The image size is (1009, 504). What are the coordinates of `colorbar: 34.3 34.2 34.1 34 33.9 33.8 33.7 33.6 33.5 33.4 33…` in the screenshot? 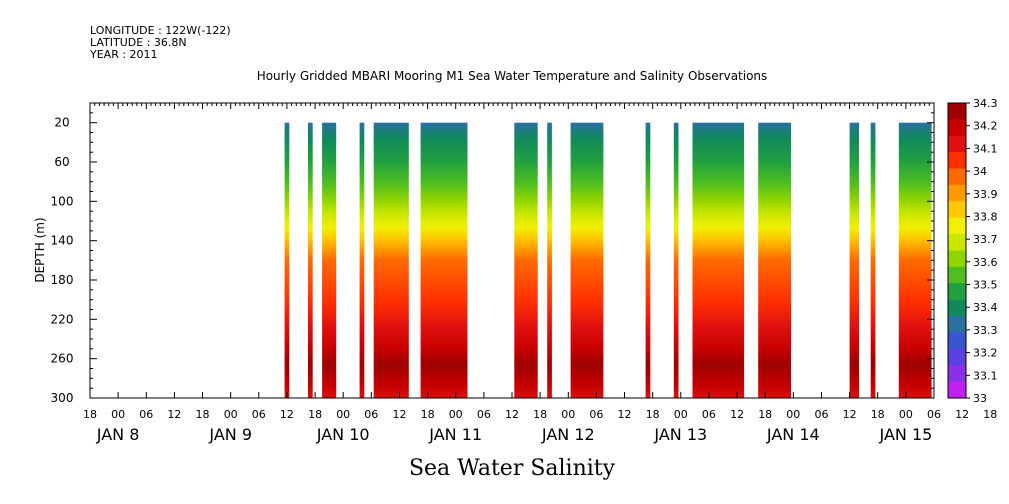 It's located at (972, 251).